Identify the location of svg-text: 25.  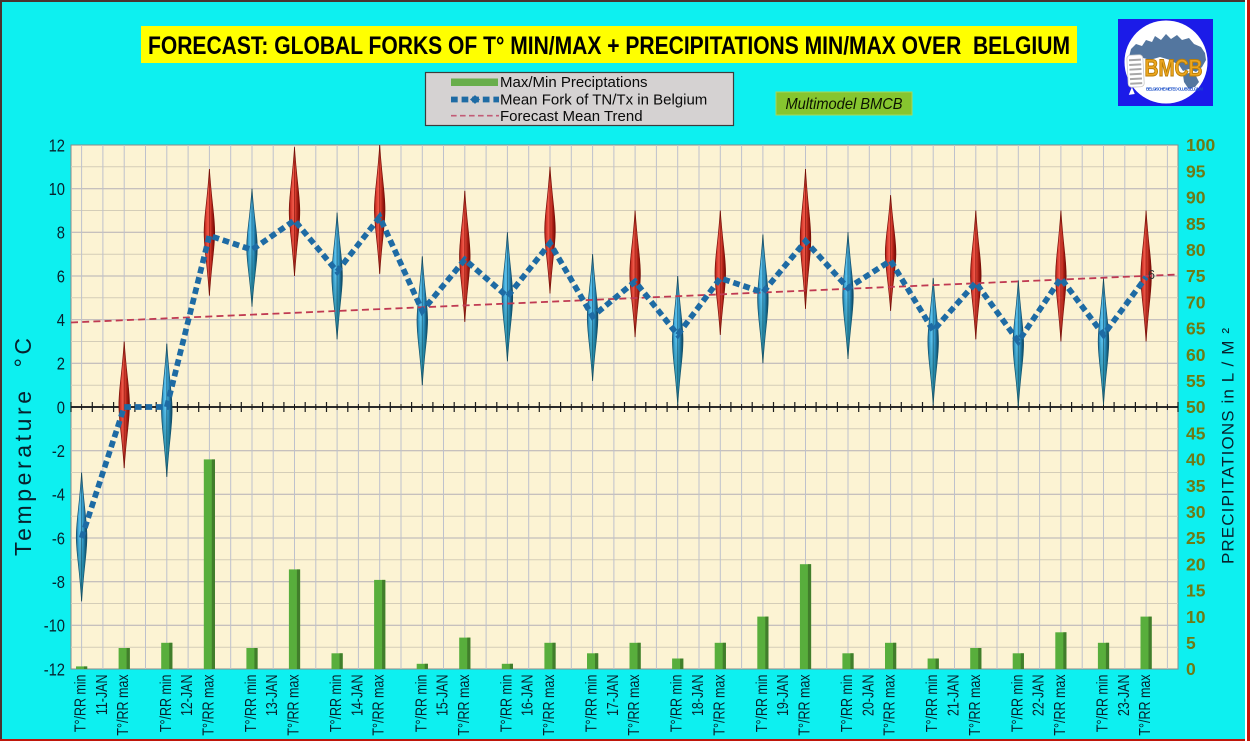
(1196, 538).